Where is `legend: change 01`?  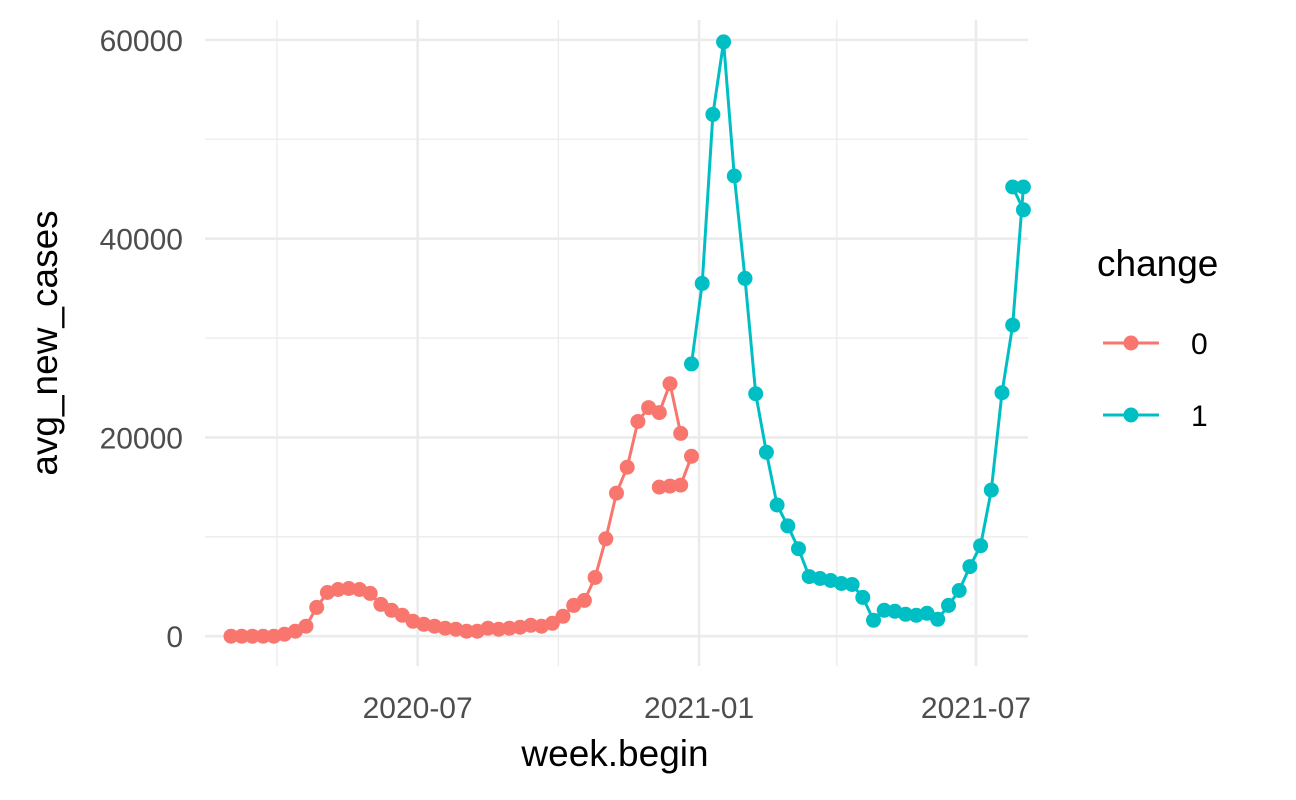
legend: change 01 is located at coordinates (1157, 338).